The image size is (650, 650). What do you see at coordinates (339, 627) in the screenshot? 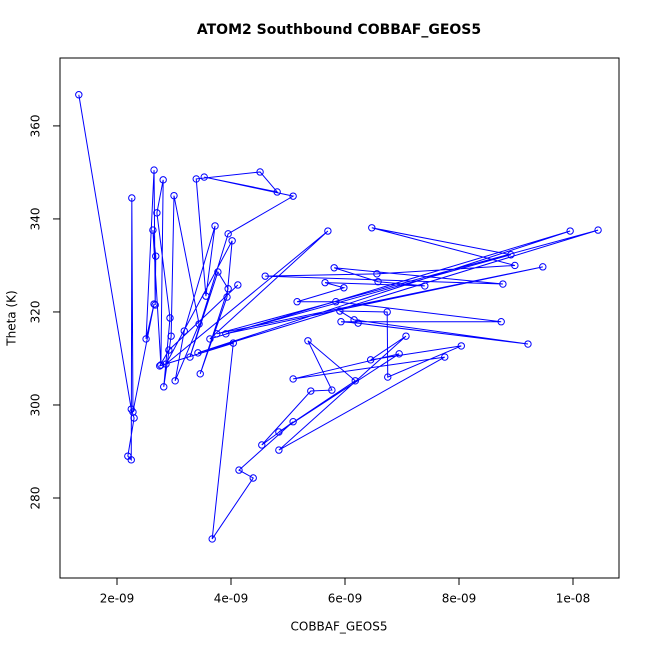
I see `x-axis-label: COBBAF_GEOS5` at bounding box center [339, 627].